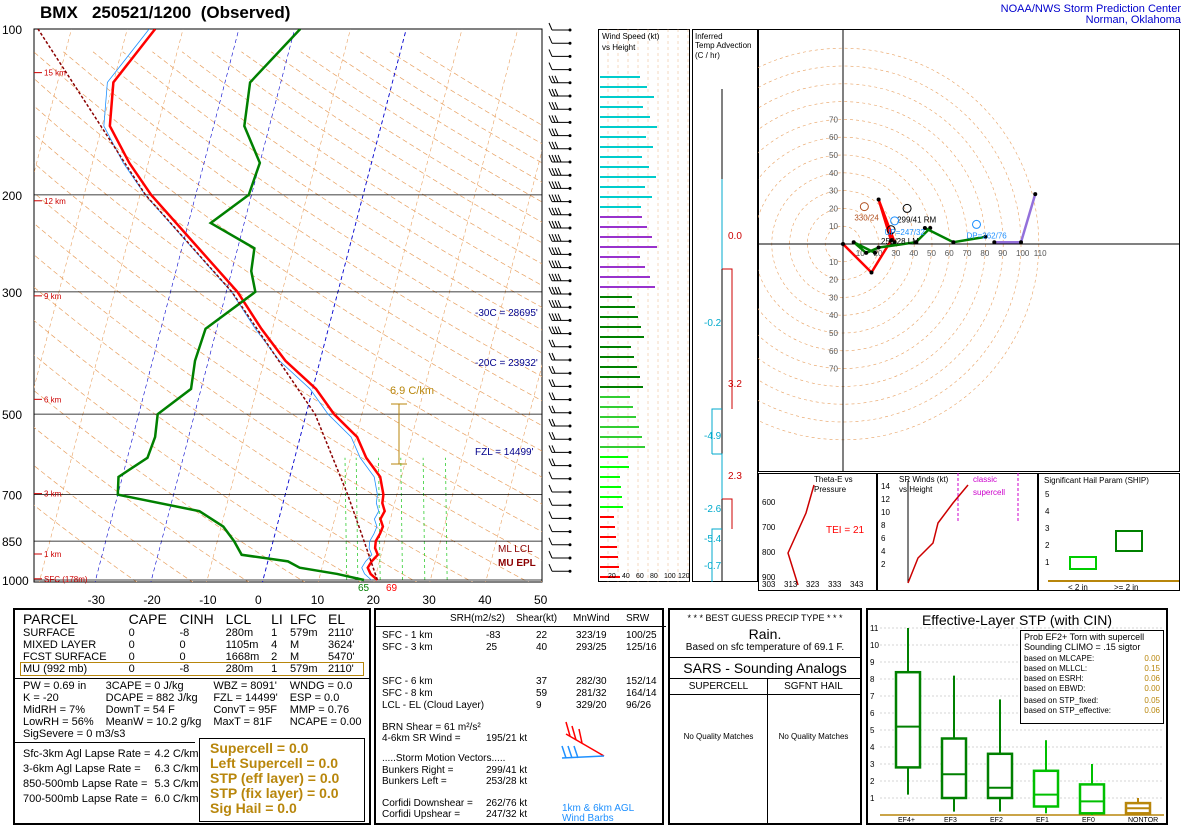 The height and width of the screenshot is (832, 1185). Describe the element at coordinates (591, 693) in the screenshot. I see `kin-cell: 281/32` at that location.